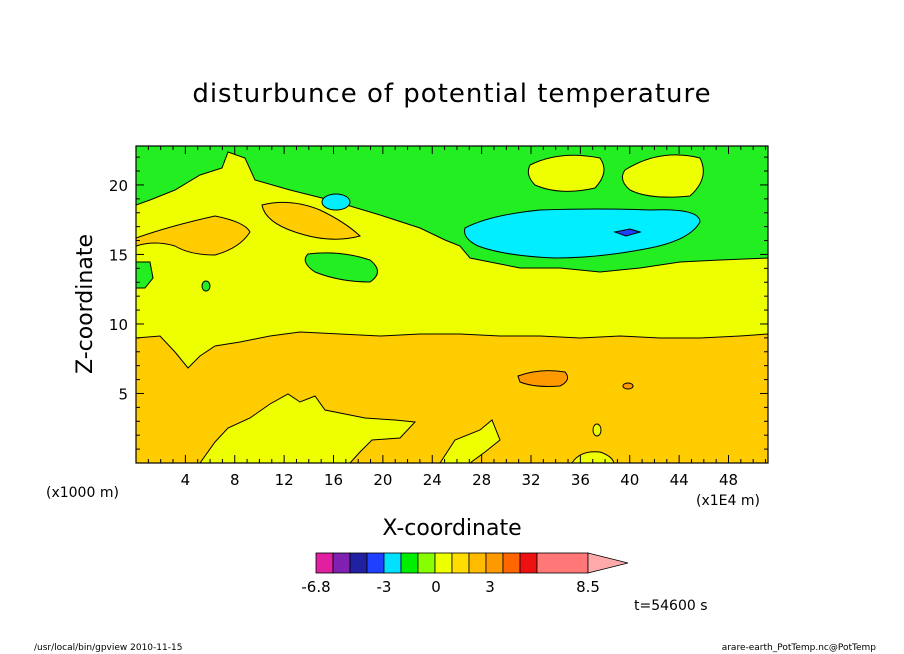  What do you see at coordinates (627, 232) in the screenshot?
I see `region-cold-core` at bounding box center [627, 232].